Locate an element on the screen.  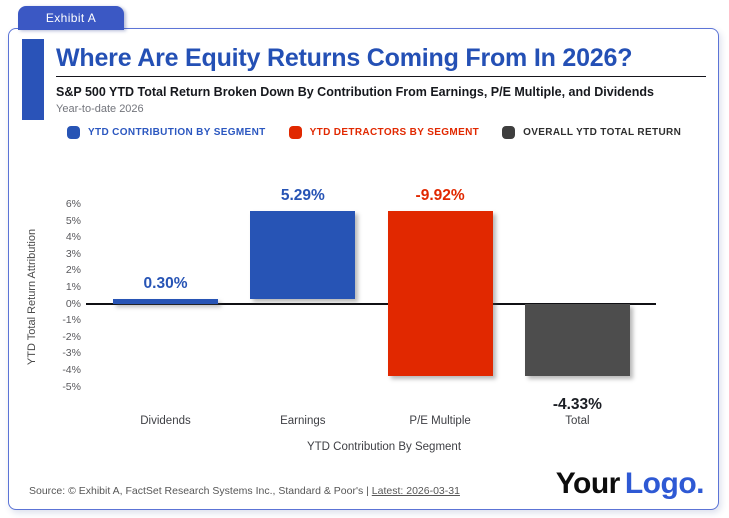
logo-text-logo: Logo. is located at coordinates (664, 483).